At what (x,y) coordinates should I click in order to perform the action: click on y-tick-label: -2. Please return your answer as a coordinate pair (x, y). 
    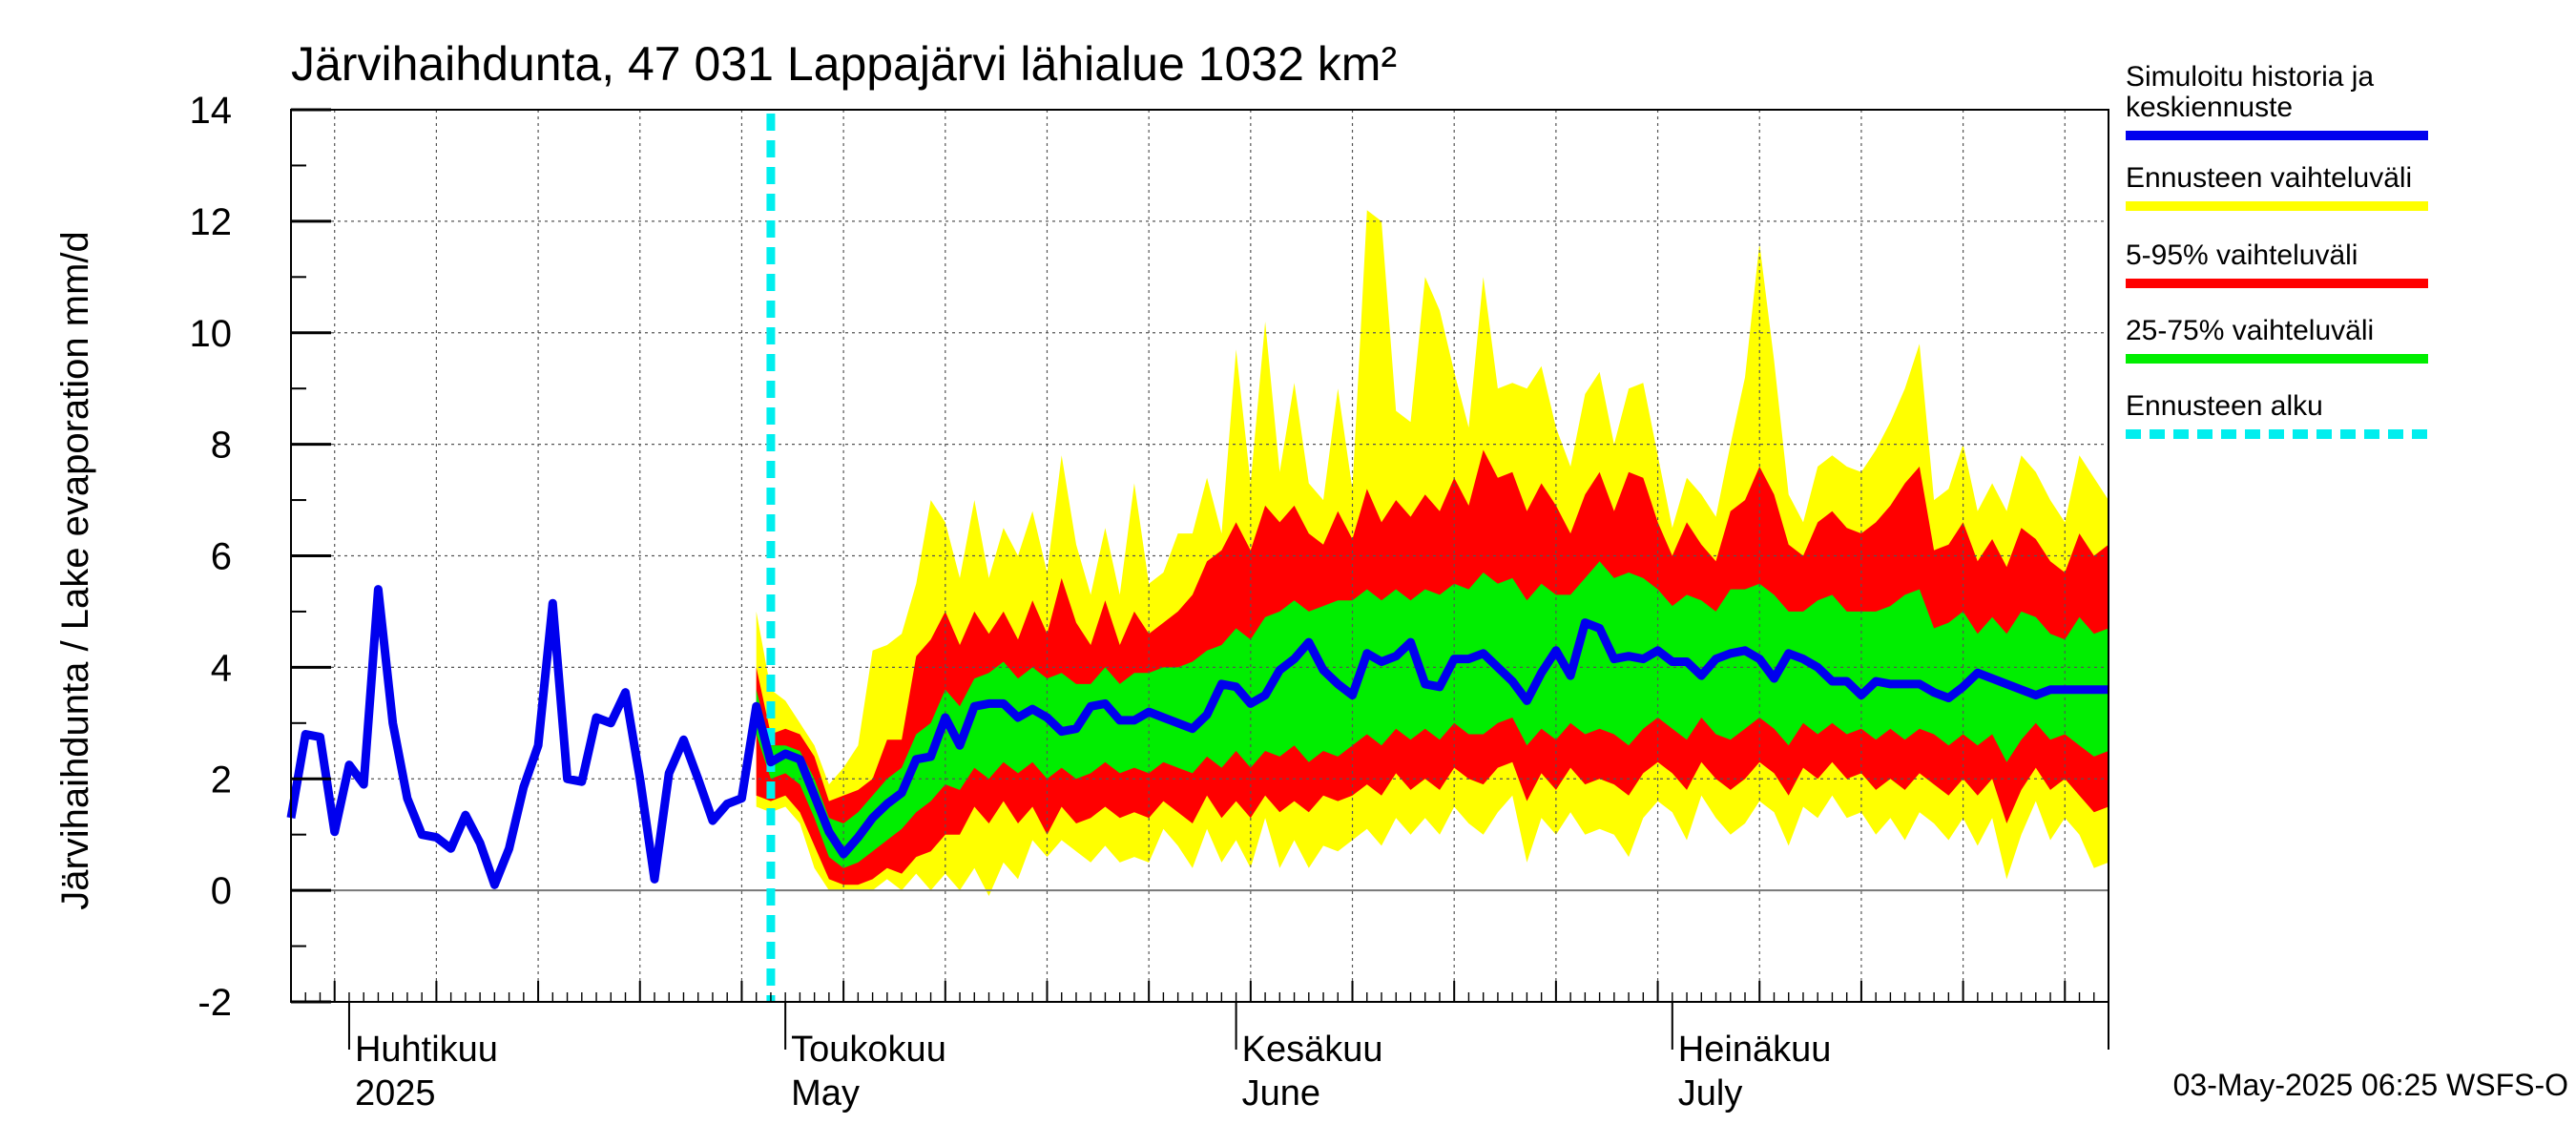
    Looking at the image, I should click on (214, 1003).